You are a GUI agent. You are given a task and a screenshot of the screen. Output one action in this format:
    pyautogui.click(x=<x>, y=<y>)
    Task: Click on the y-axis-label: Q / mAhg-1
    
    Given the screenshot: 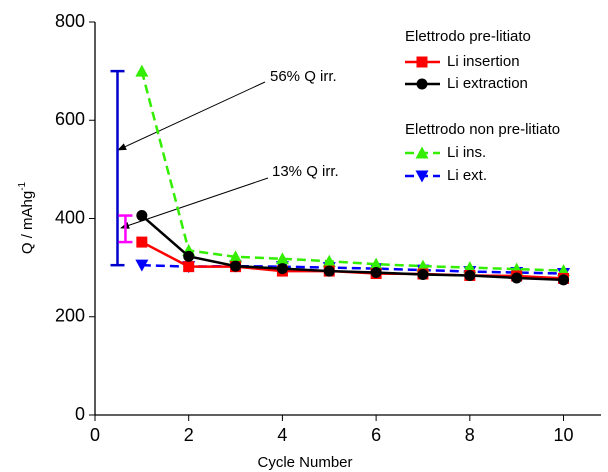 What is the action you would take?
    pyautogui.click(x=26, y=217)
    